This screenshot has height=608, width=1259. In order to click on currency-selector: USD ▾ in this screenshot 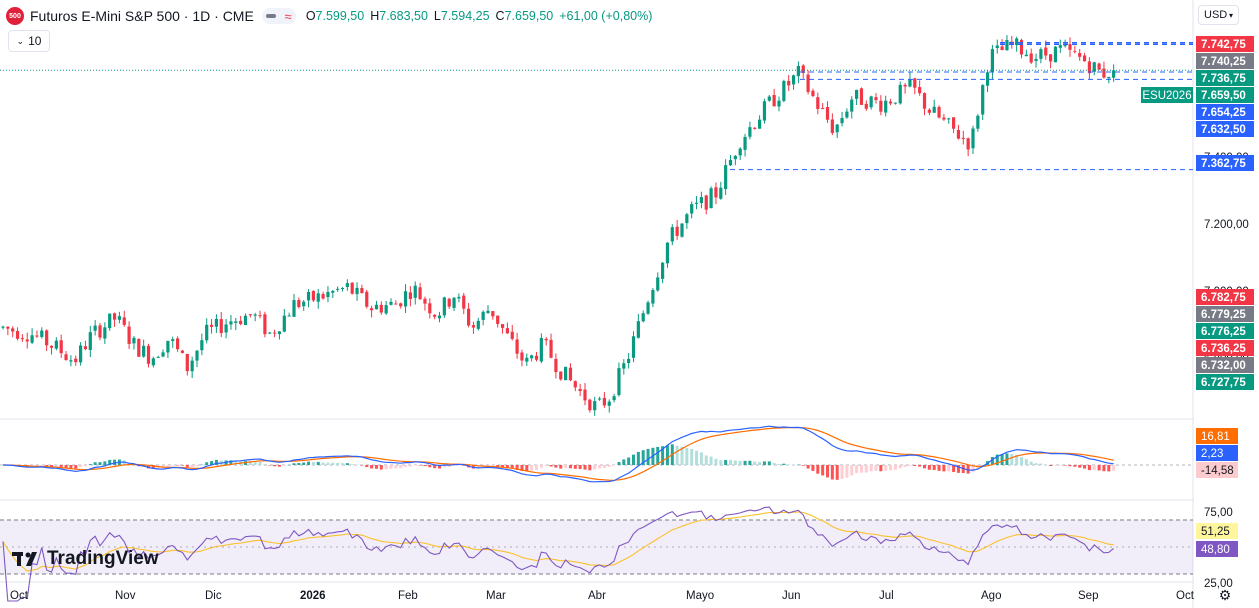, I will do `click(1218, 15)`.